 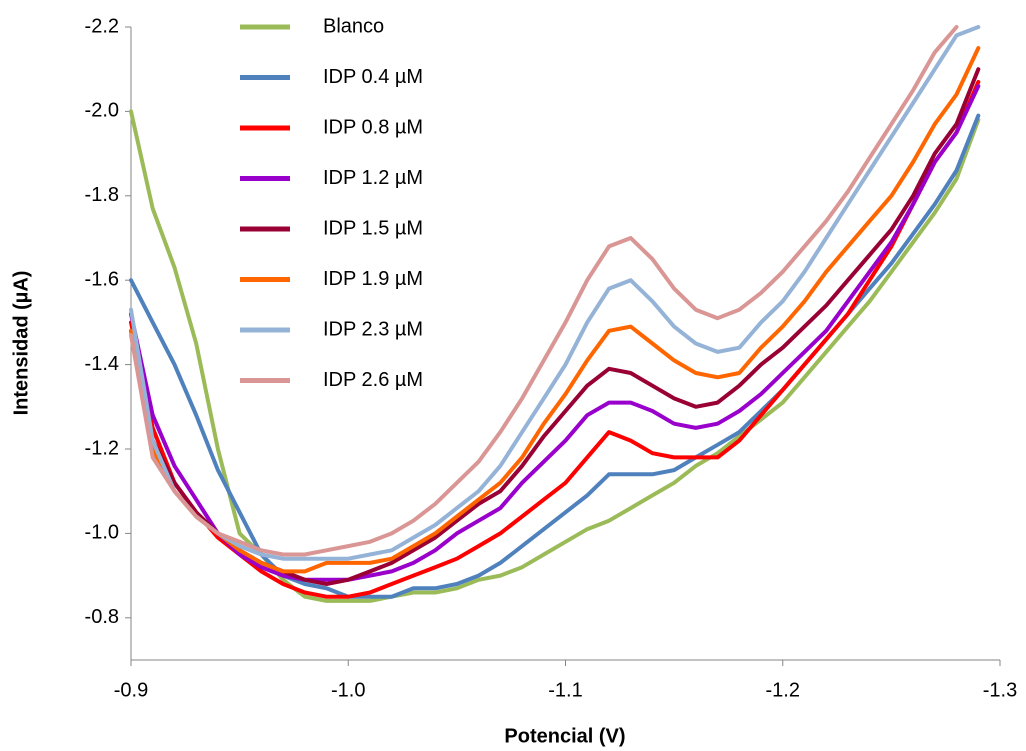 What do you see at coordinates (102, 448) in the screenshot?
I see `y-tick-label: -1.2` at bounding box center [102, 448].